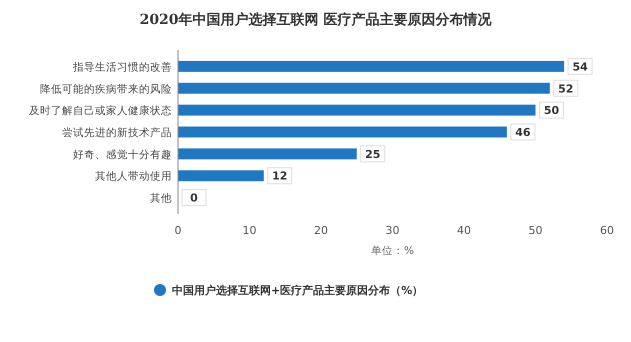 The height and width of the screenshot is (342, 631). What do you see at coordinates (392, 250) in the screenshot?
I see `x-axis-title: 单位：%` at bounding box center [392, 250].